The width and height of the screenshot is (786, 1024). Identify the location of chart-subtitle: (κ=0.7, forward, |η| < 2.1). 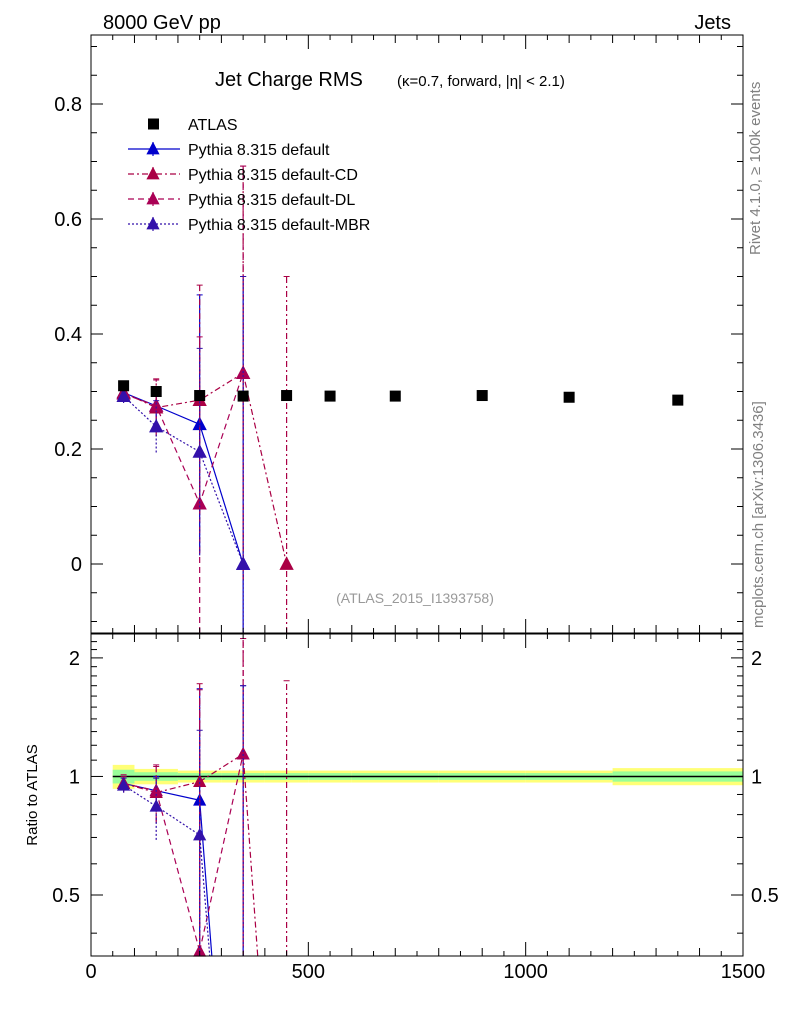
(481, 81).